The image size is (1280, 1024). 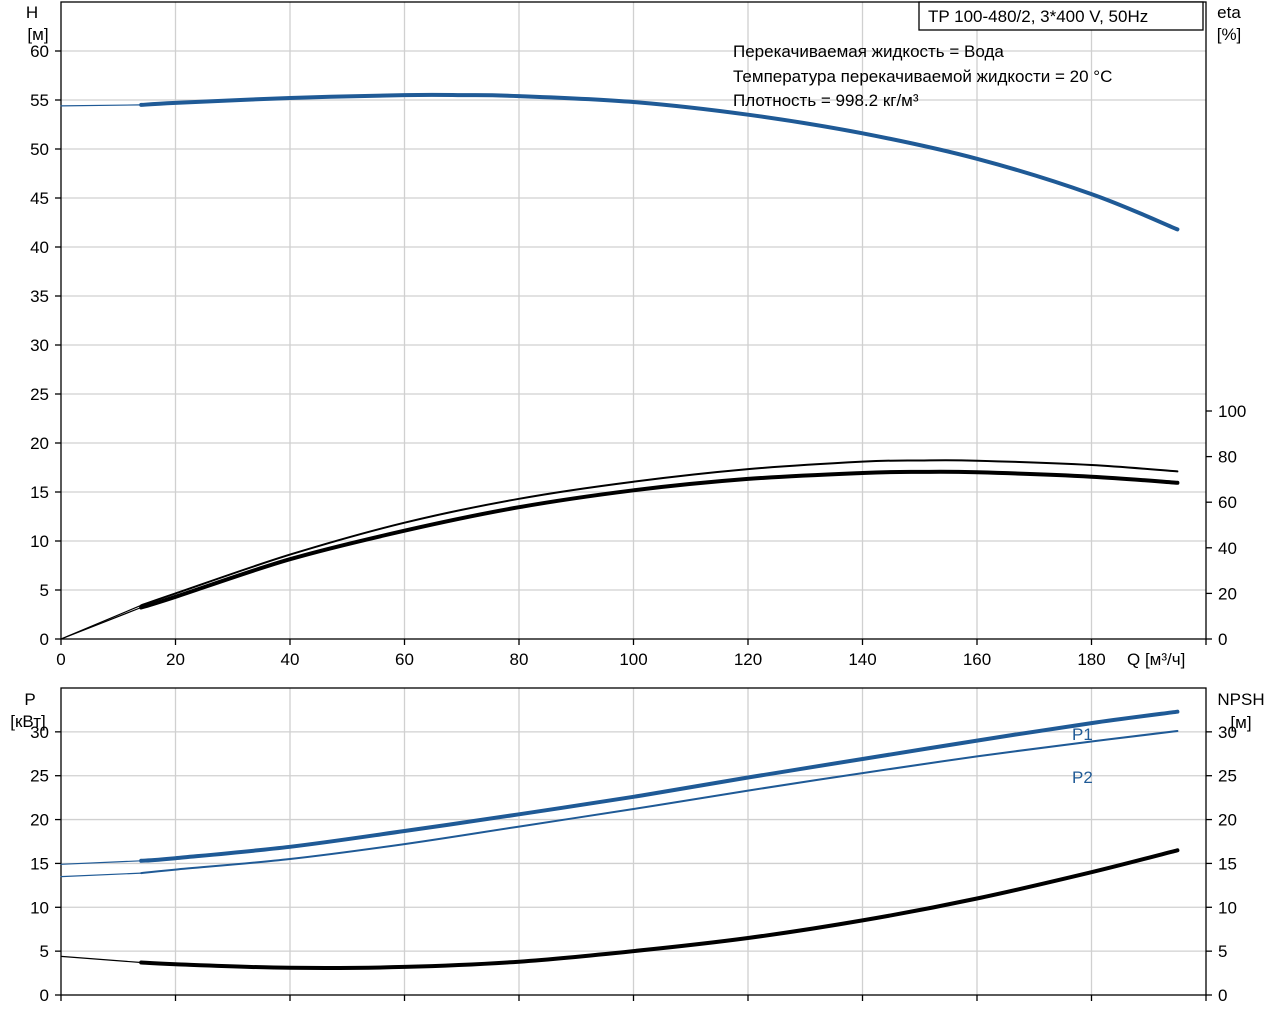 I want to click on y2-tick-label: 100, so click(x=1232, y=411).